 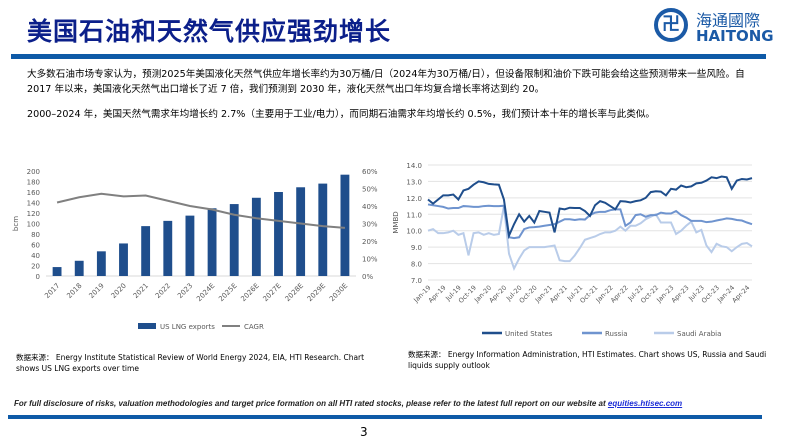 What do you see at coordinates (416, 265) in the screenshot?
I see `y-tick-label: 8.0` at bounding box center [416, 265].